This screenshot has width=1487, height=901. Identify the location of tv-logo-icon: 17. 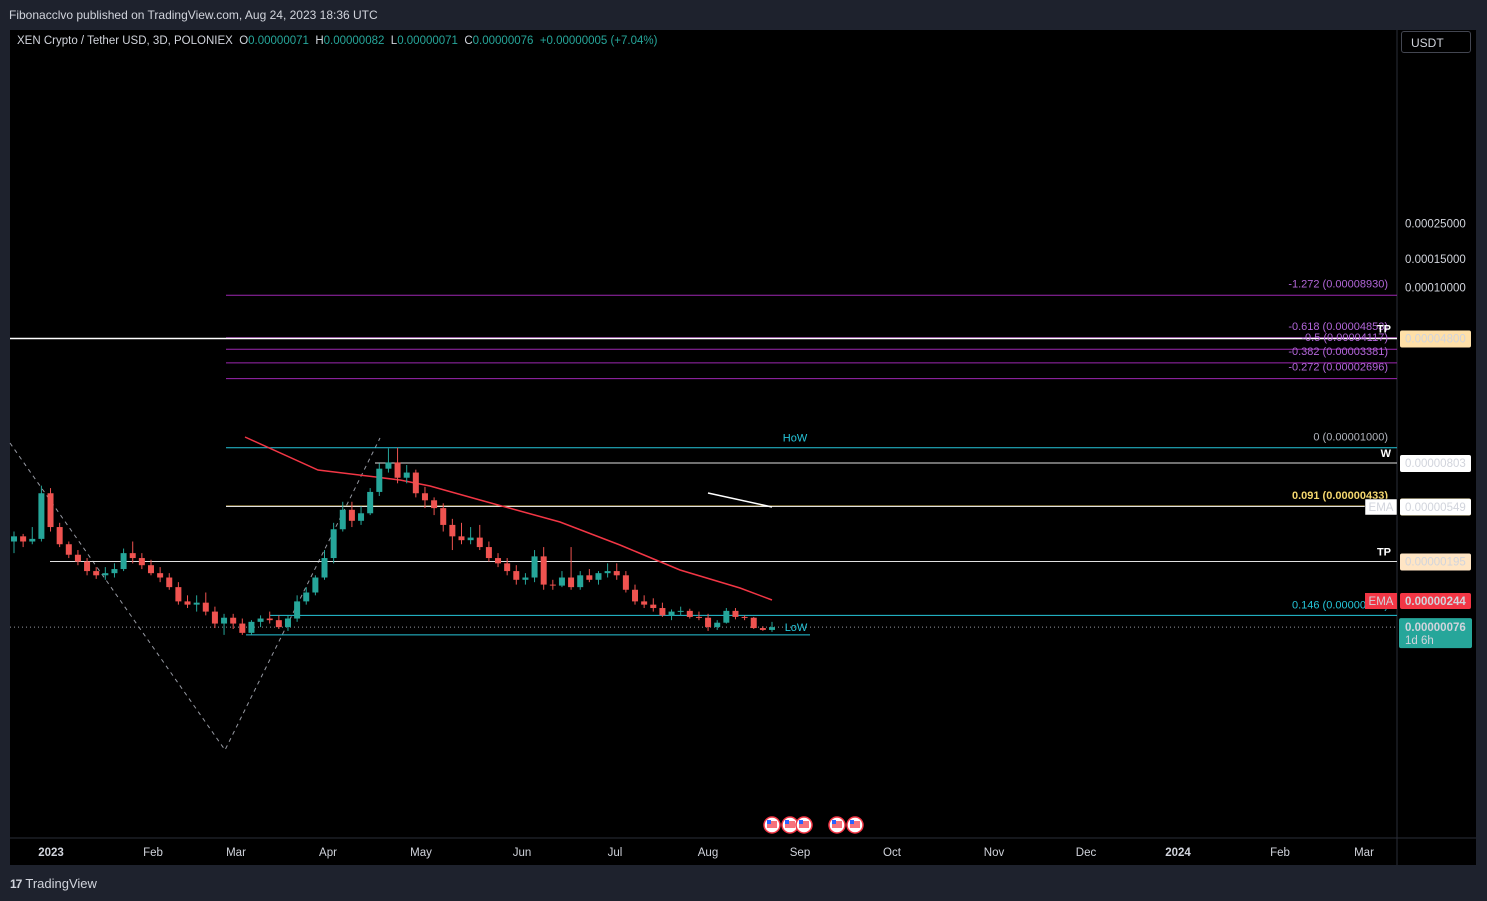
(16, 883).